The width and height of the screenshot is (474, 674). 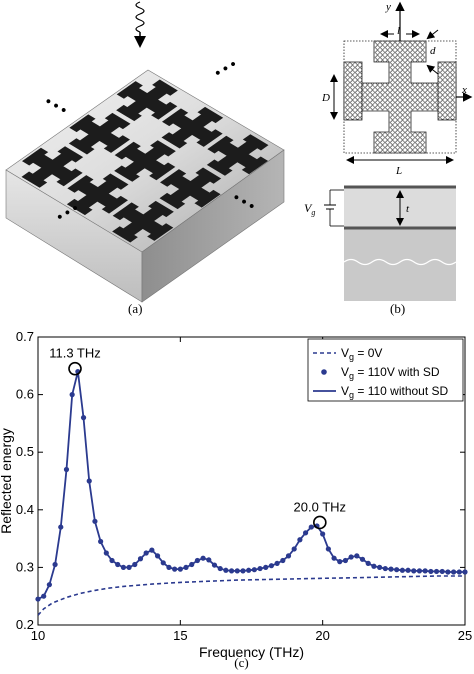 I want to click on peak-annotation-label: 20.0 THz, so click(x=320, y=506).